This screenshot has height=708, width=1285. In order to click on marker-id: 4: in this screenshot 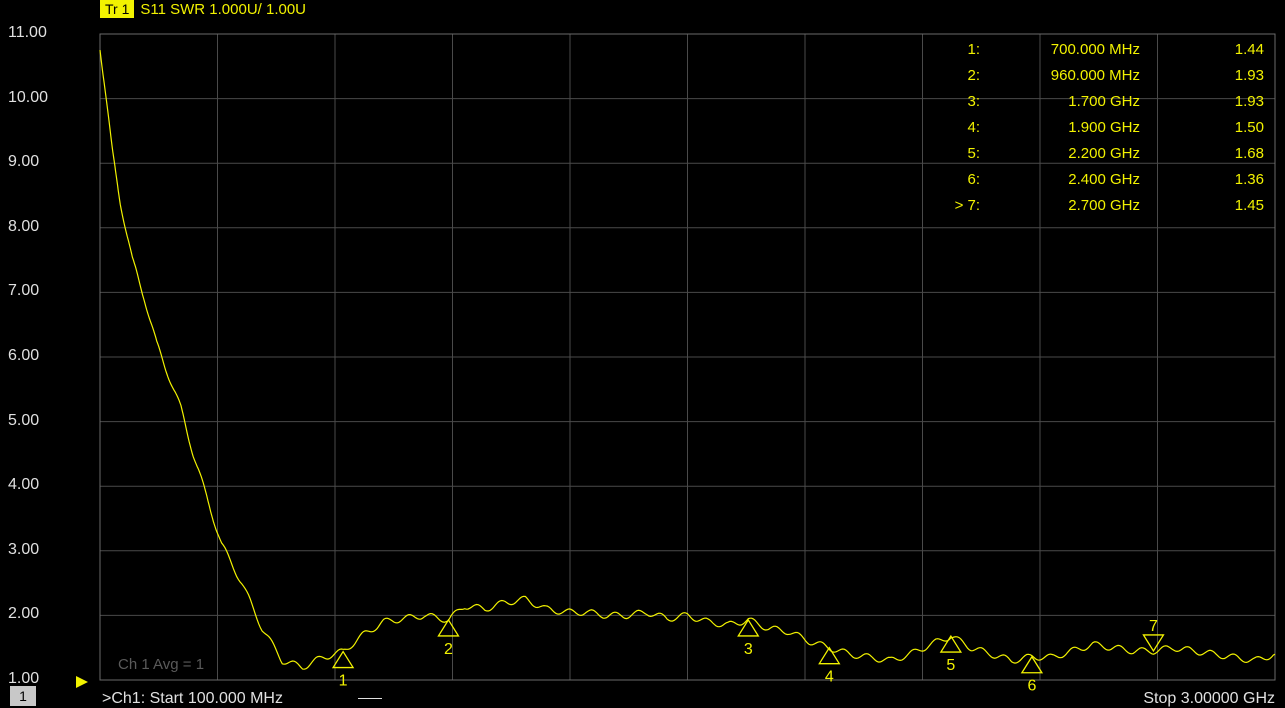, I will do `click(973, 127)`.